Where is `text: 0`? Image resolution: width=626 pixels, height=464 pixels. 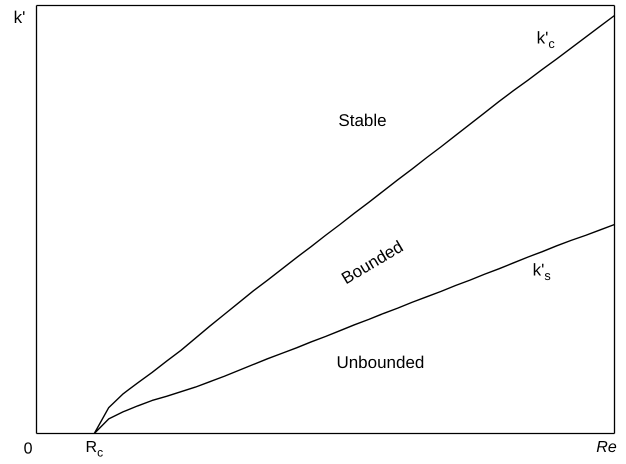 text: 0 is located at coordinates (28, 449).